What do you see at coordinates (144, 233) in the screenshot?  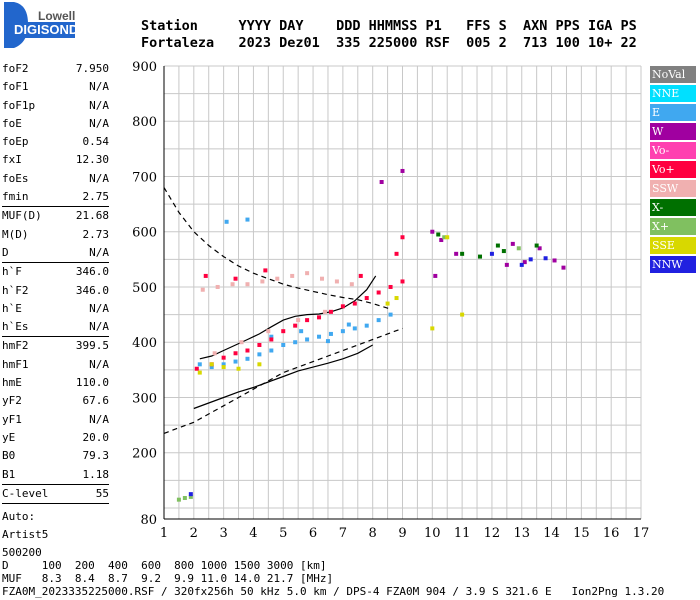 I see `y-tick-label: 600` at bounding box center [144, 233].